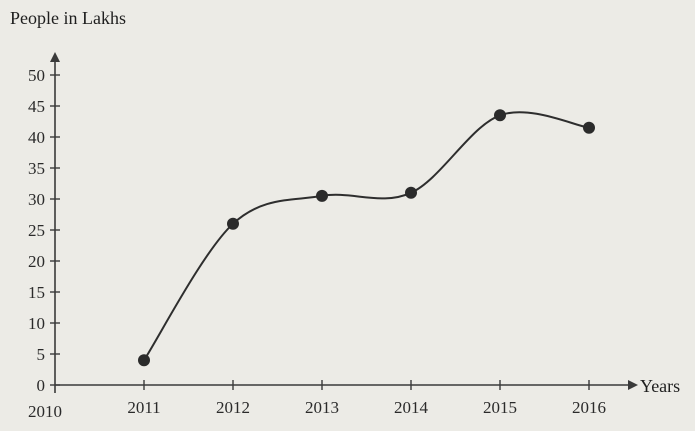 The height and width of the screenshot is (431, 695). Describe the element at coordinates (36, 168) in the screenshot. I see `y-tick-label: 35` at that location.